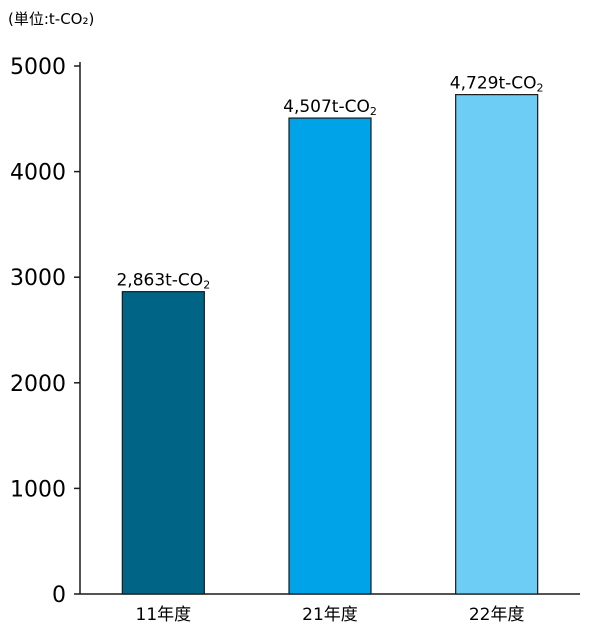  What do you see at coordinates (497, 84) in the screenshot?
I see `data-label: 4,729t-CO2` at bounding box center [497, 84].